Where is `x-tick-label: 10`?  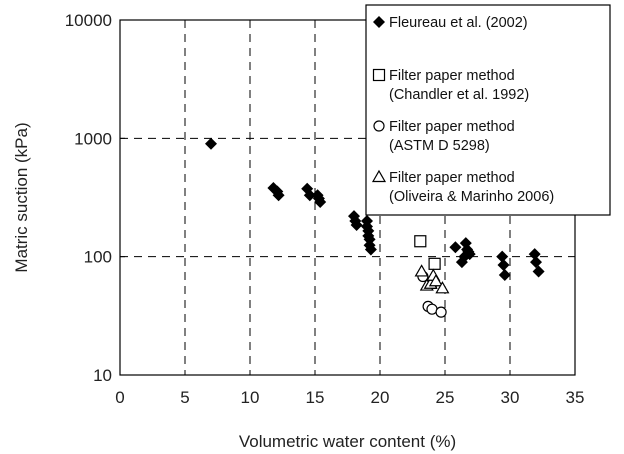
x-tick-label: 10 is located at coordinates (250, 397).